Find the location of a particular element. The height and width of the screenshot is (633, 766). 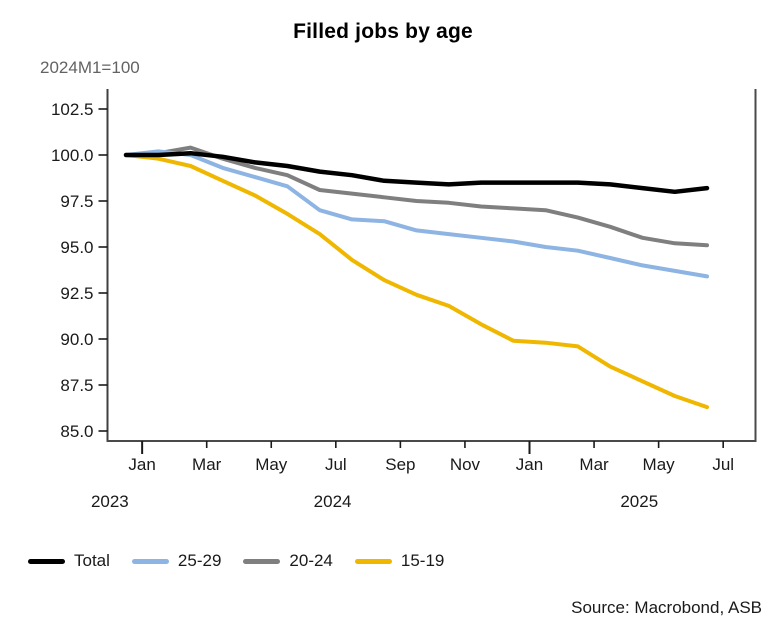

year-label: 2025 is located at coordinates (639, 501).